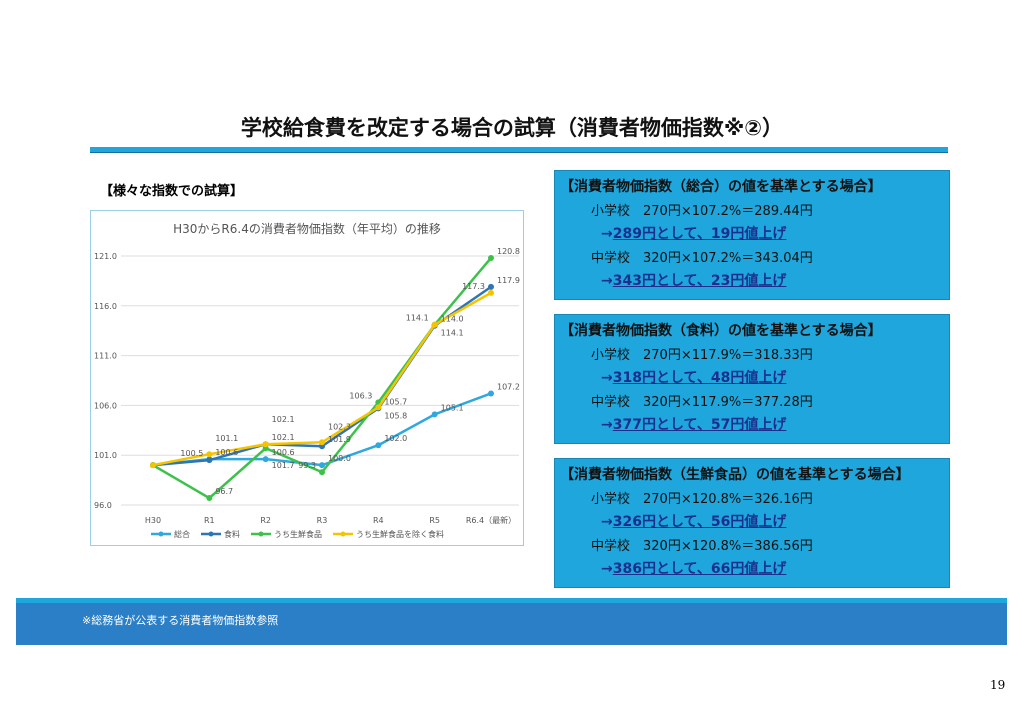  What do you see at coordinates (702, 499) in the screenshot?
I see `elementary-calc: 小学校 270円×120.8%＝326.16円` at bounding box center [702, 499].